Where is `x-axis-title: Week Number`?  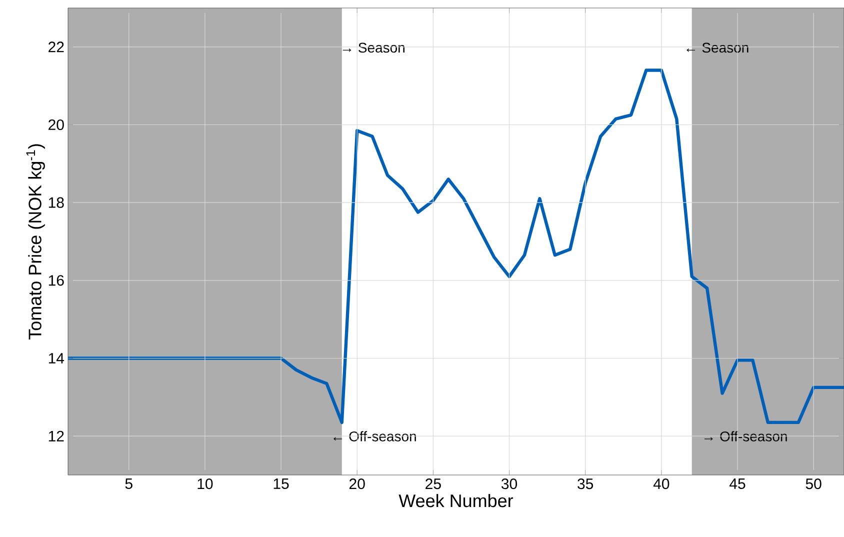
x-axis-title: Week Number is located at coordinates (456, 501).